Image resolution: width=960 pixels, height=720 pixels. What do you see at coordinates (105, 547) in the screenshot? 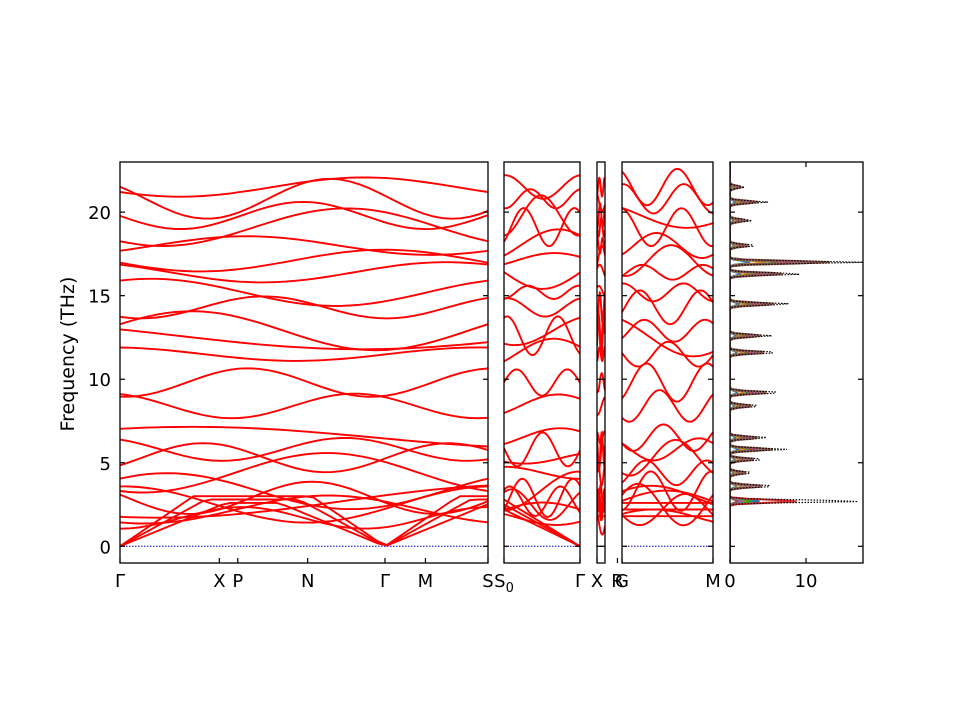
I see `y-tick-label: 0` at bounding box center [105, 547].